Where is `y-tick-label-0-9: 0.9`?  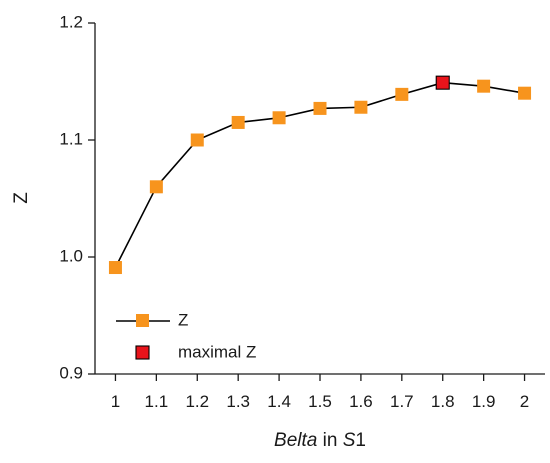
y-tick-label-0-9: 0.9 is located at coordinates (71, 372).